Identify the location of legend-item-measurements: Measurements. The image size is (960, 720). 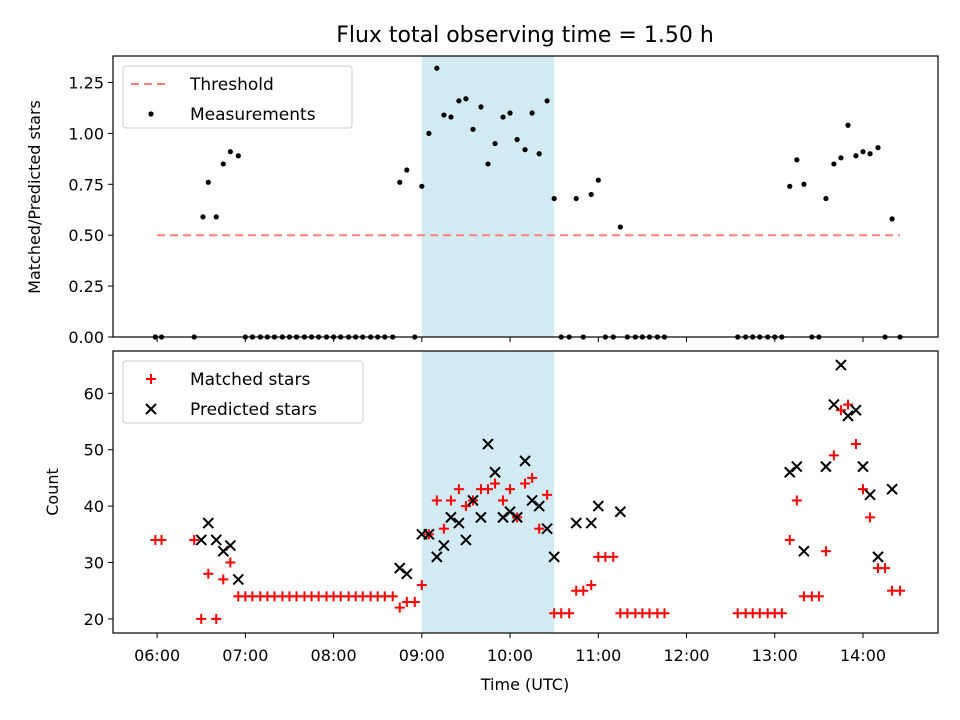
(232, 115).